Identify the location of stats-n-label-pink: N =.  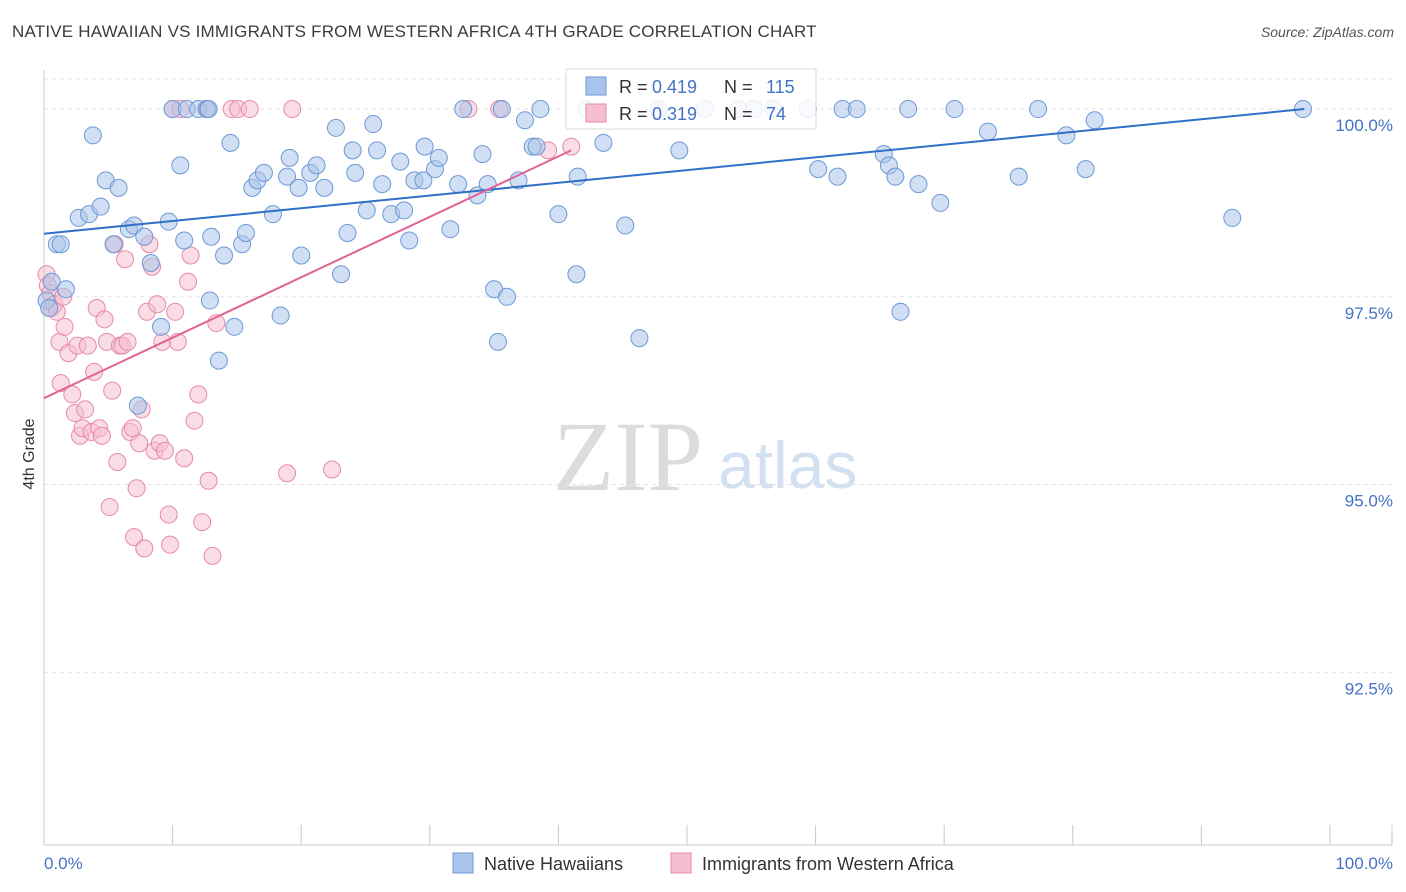
(738, 114).